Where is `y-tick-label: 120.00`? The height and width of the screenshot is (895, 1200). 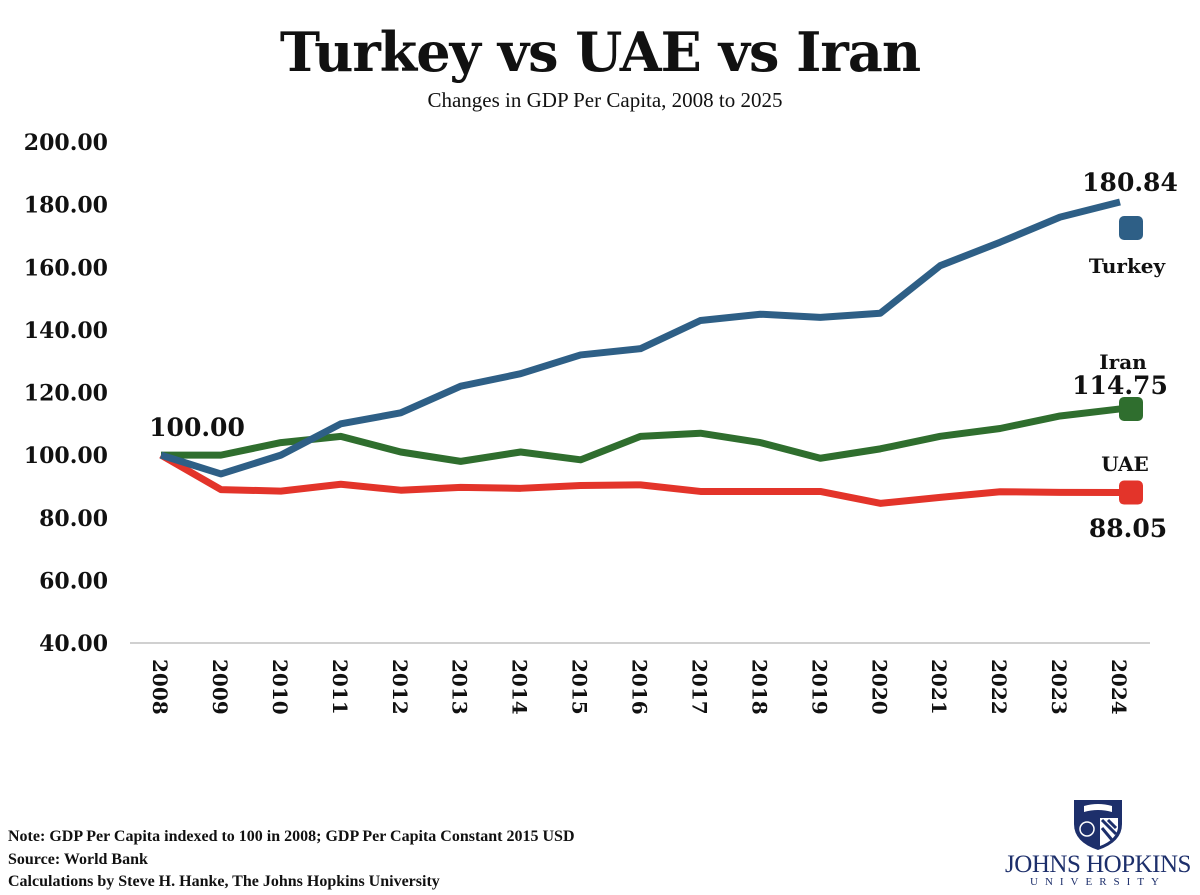
y-tick-label: 120.00 is located at coordinates (66, 394).